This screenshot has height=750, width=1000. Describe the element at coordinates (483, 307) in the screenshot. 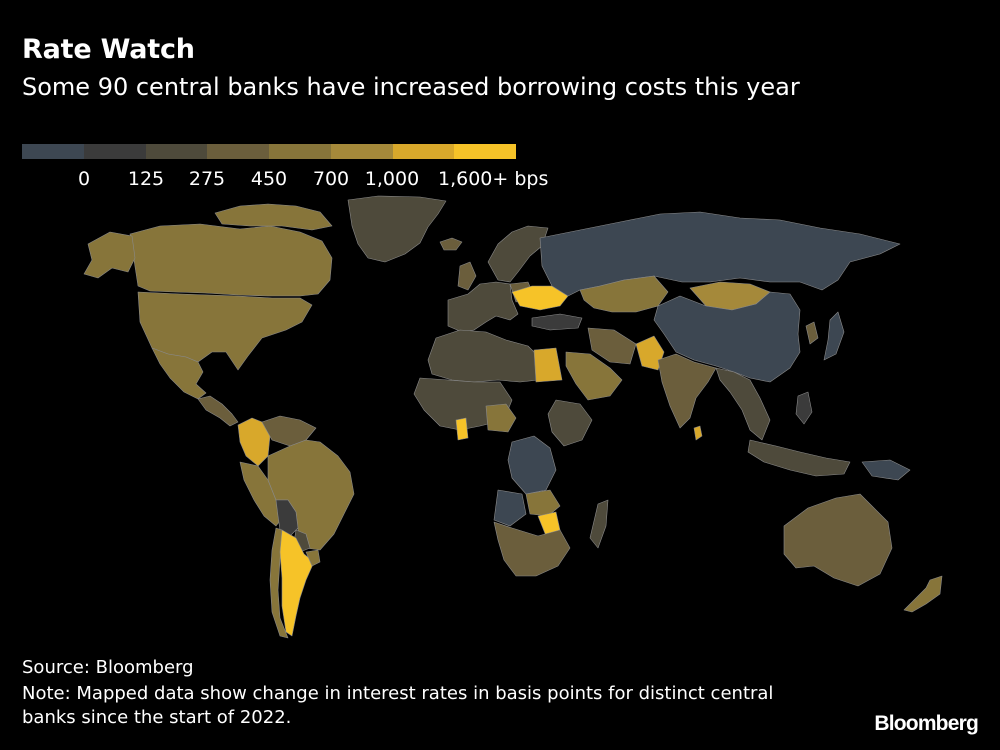

I see `region-europe` at that location.